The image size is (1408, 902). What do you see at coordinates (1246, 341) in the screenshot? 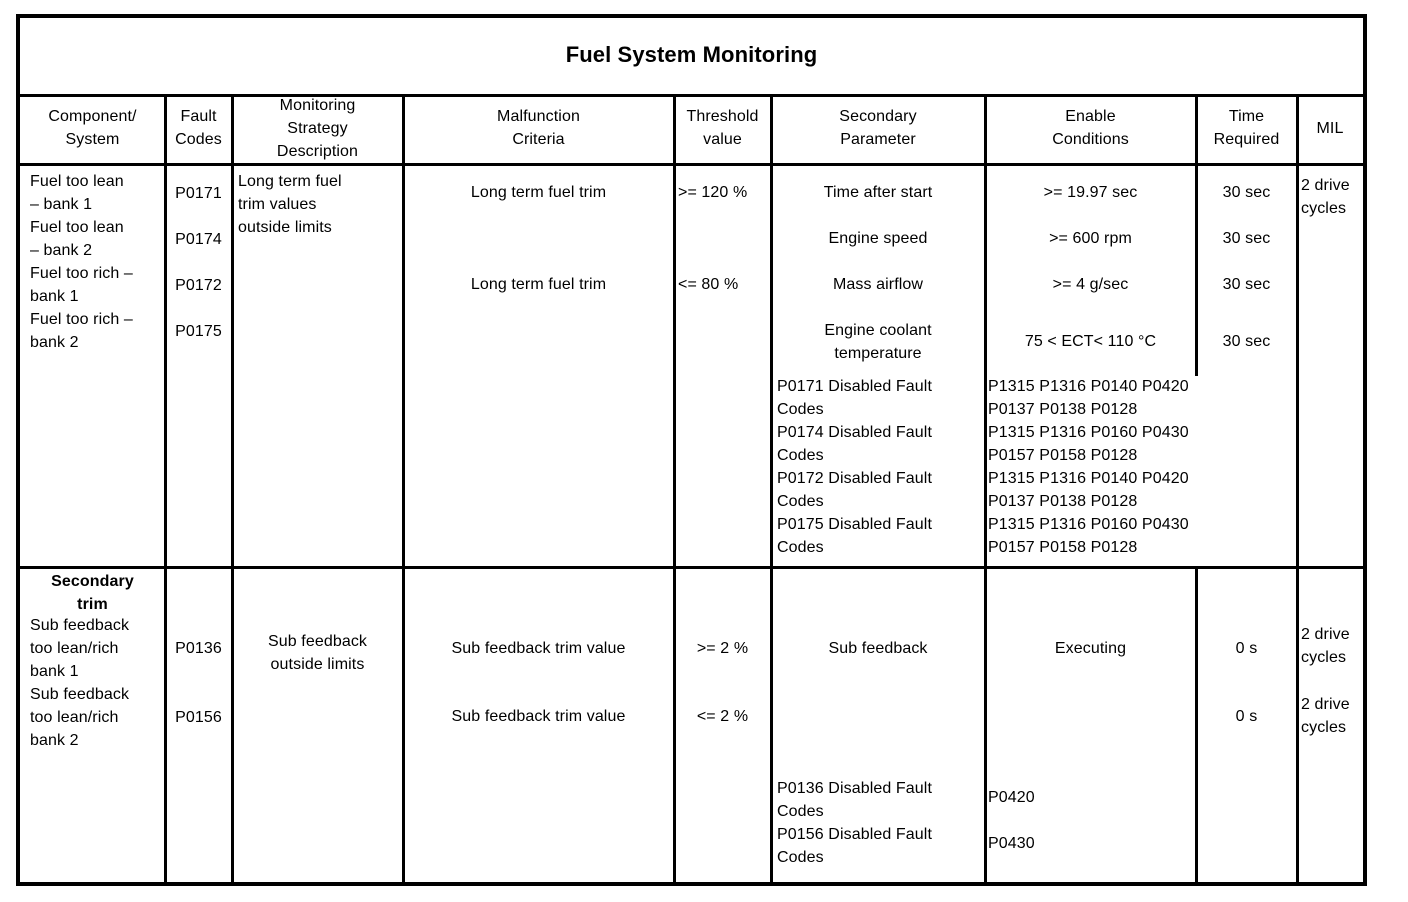
I see `row1-time-required-3: 30 sec` at bounding box center [1246, 341].